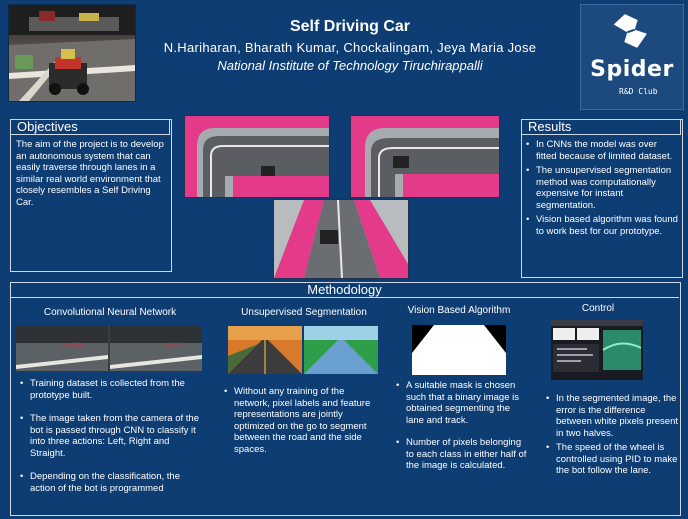 The width and height of the screenshot is (688, 519). What do you see at coordinates (598, 308) in the screenshot?
I see `control-title: Control` at bounding box center [598, 308].